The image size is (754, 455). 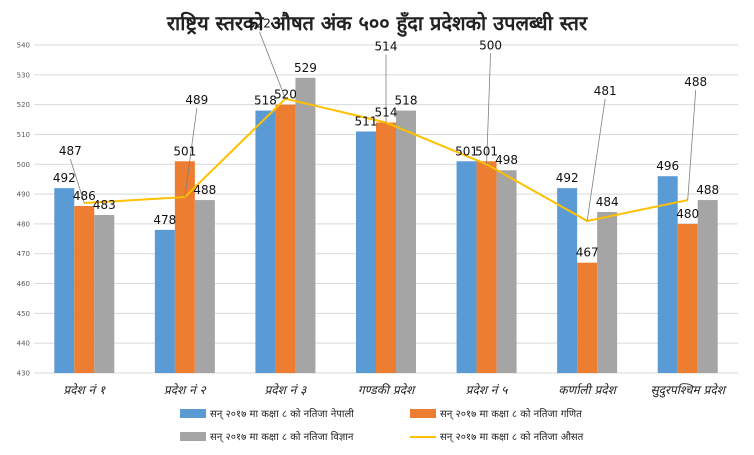 I want to click on y-tick-label: 510, so click(x=23, y=135).